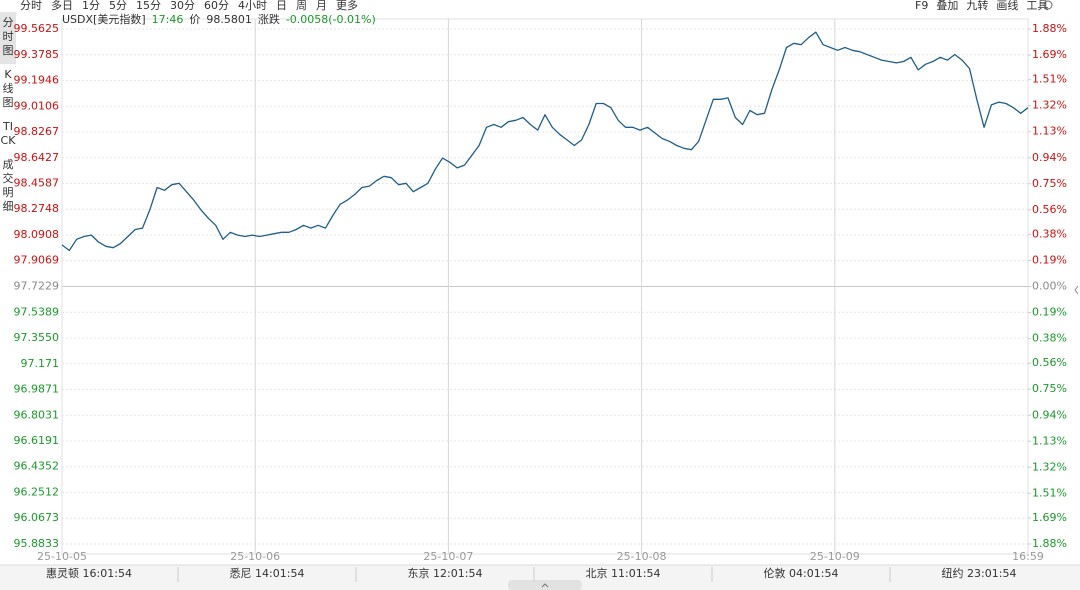 This screenshot has width=1080, height=590. What do you see at coordinates (8, 38) in the screenshot?
I see `side-tab: 分时图` at bounding box center [8, 38].